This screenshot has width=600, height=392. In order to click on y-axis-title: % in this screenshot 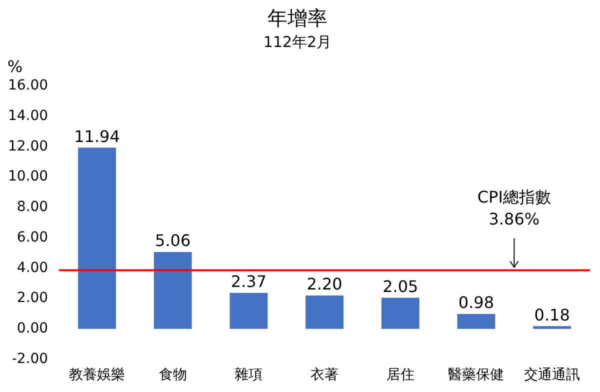, I will do `click(15, 66)`.